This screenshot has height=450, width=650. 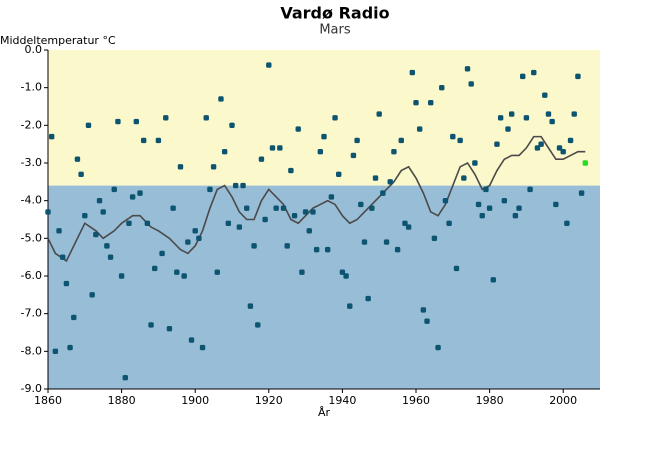 What do you see at coordinates (31, 87) in the screenshot?
I see `y-tick-label: -1.0` at bounding box center [31, 87].